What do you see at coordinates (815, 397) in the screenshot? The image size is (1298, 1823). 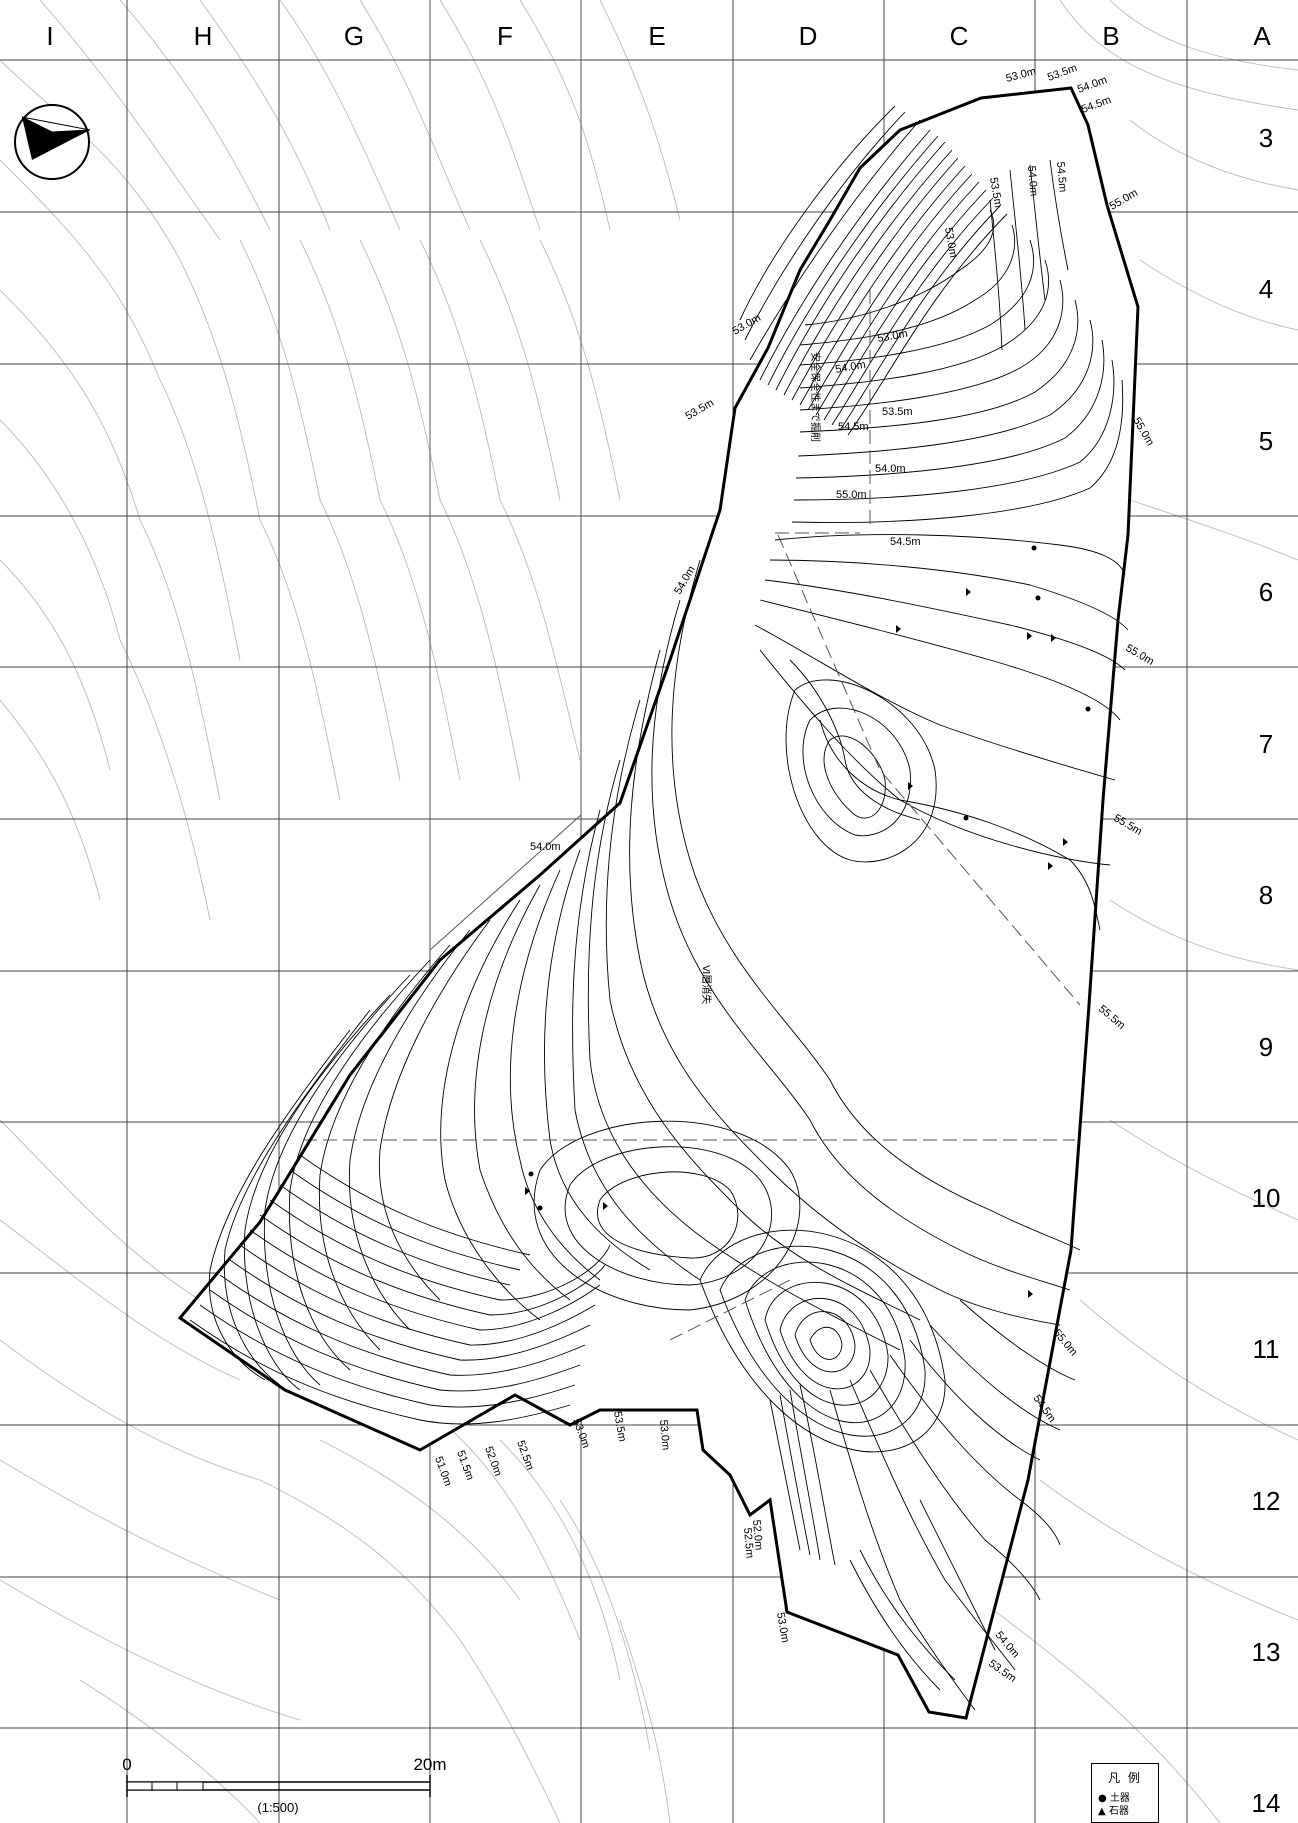 I see `trench-note: 安全保全性まで掘削` at bounding box center [815, 397].